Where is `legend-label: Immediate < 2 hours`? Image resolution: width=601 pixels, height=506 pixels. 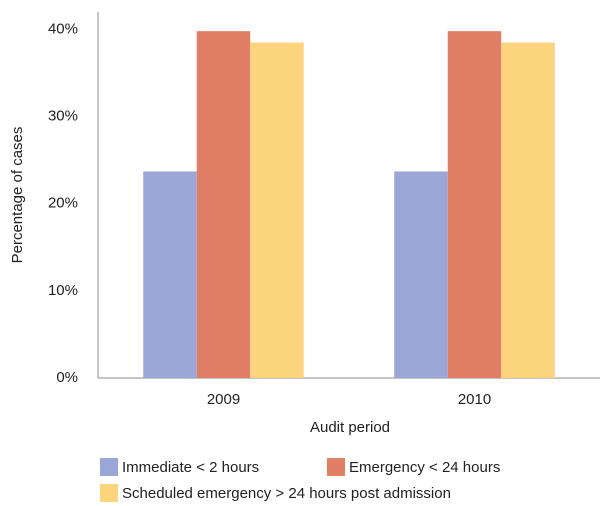 legend-label: Immediate < 2 hours is located at coordinates (190, 467).